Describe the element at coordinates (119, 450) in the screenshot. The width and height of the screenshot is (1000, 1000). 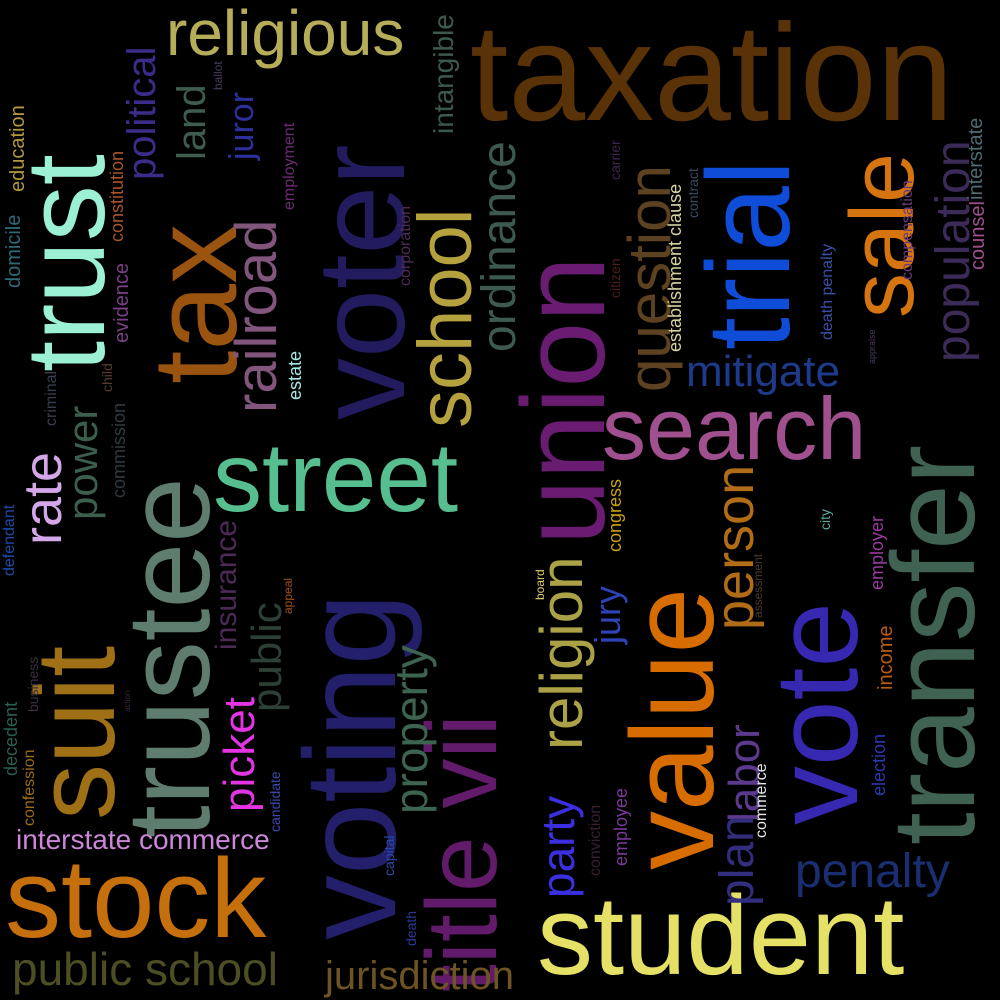
I see `word-commission: commission` at that location.